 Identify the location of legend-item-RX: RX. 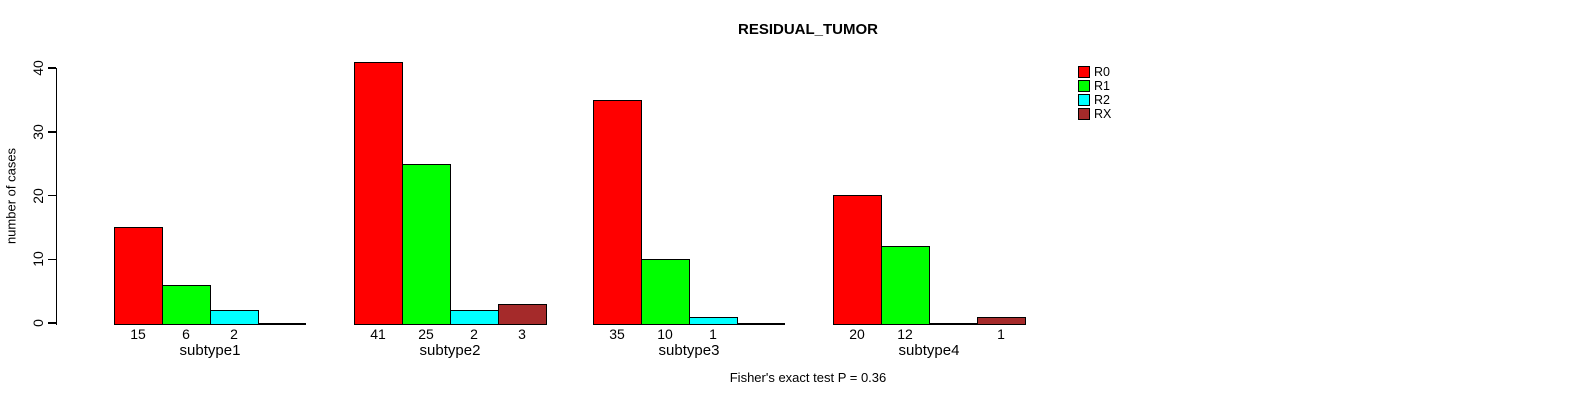
(1094, 114).